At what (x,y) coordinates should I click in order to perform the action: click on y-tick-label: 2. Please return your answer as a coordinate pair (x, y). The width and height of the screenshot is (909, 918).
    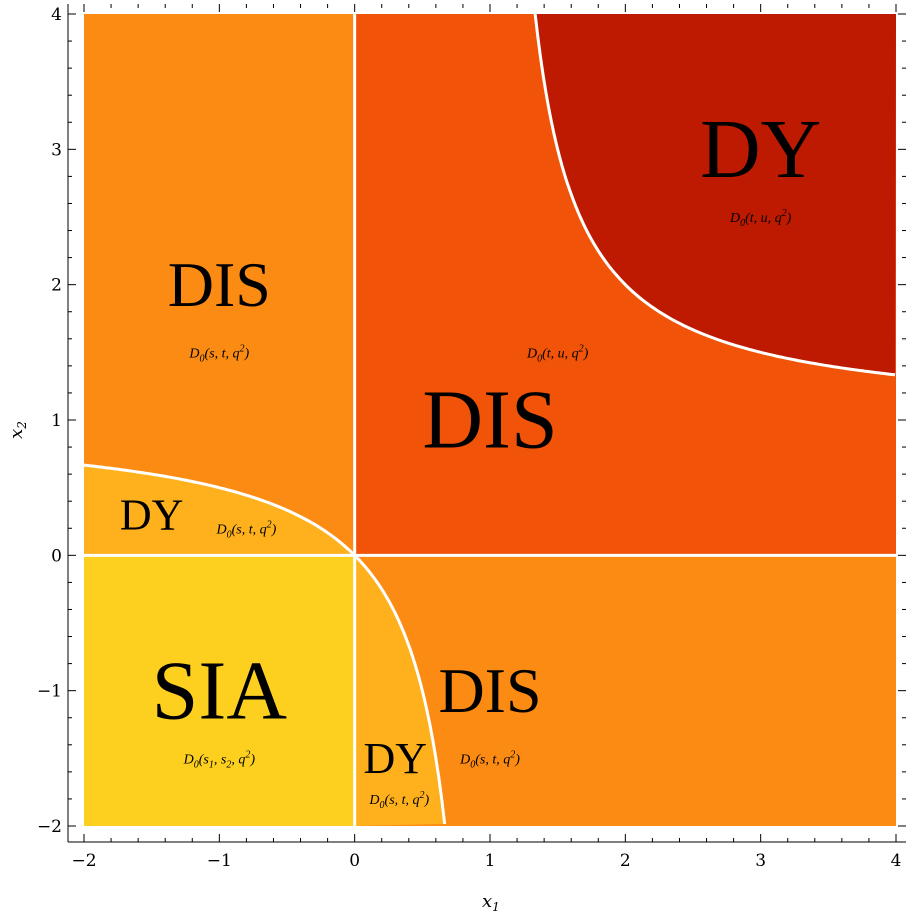
    Looking at the image, I should click on (56, 286).